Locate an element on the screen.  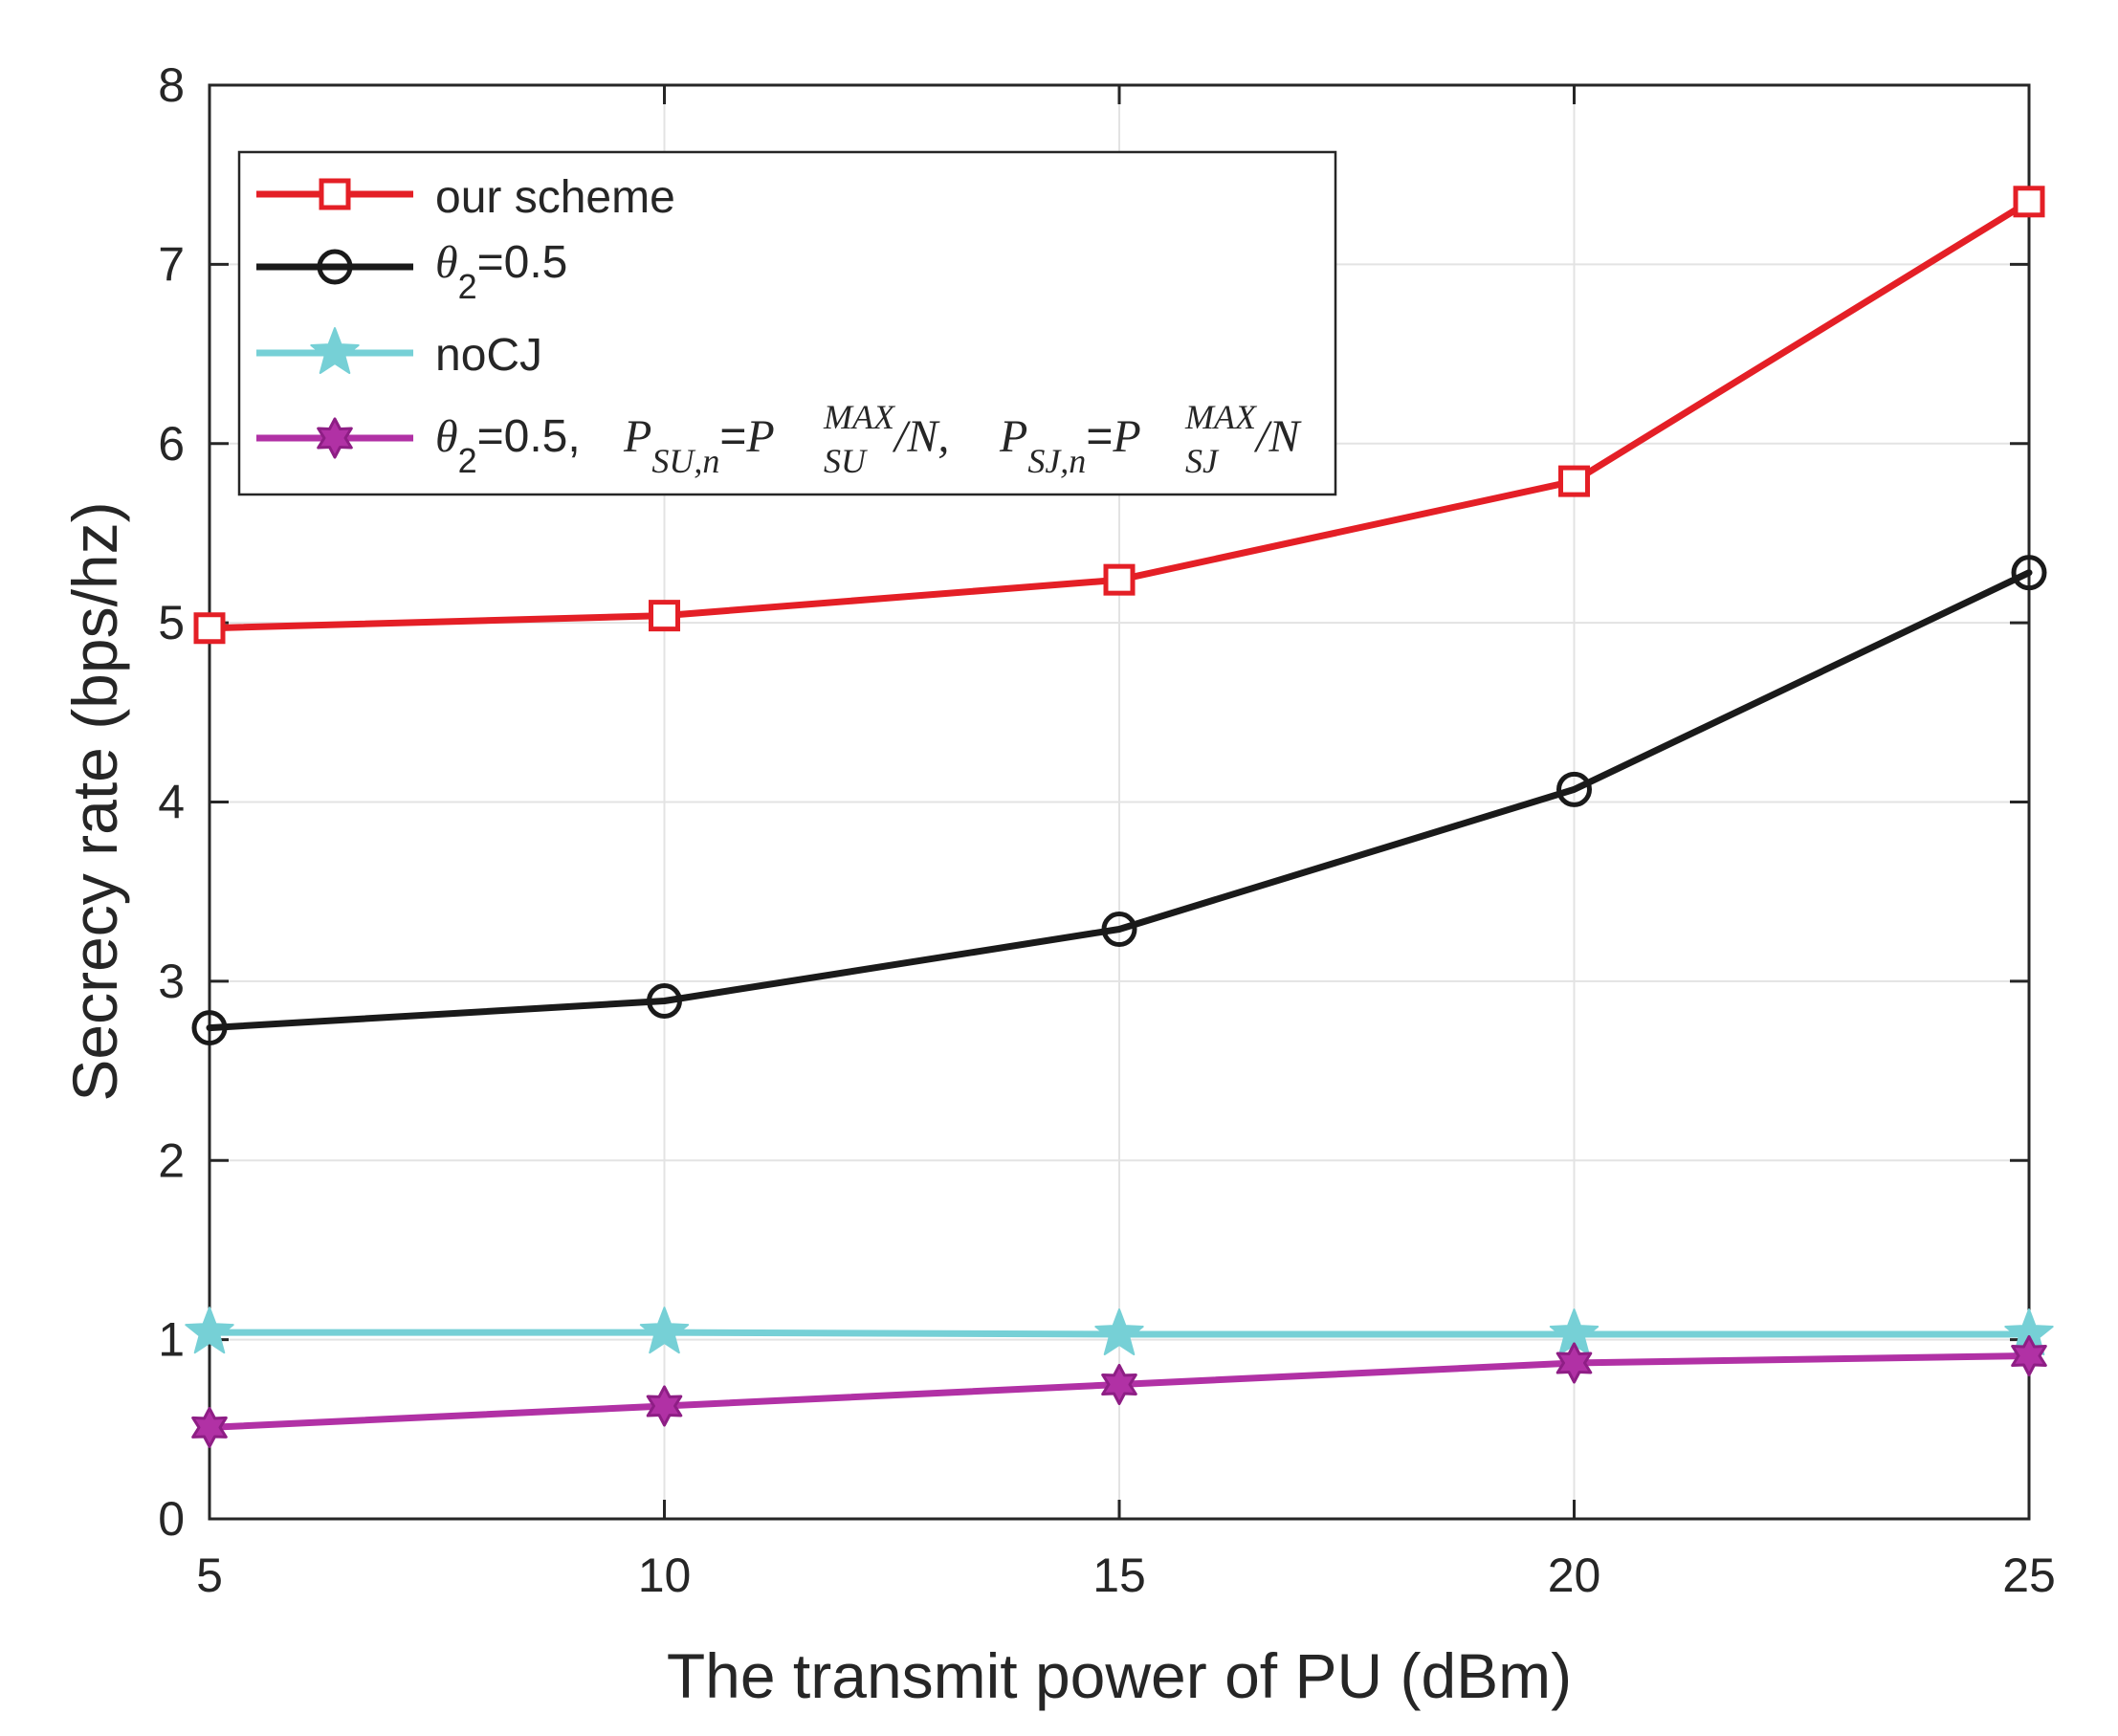
legend-box is located at coordinates (787, 323).